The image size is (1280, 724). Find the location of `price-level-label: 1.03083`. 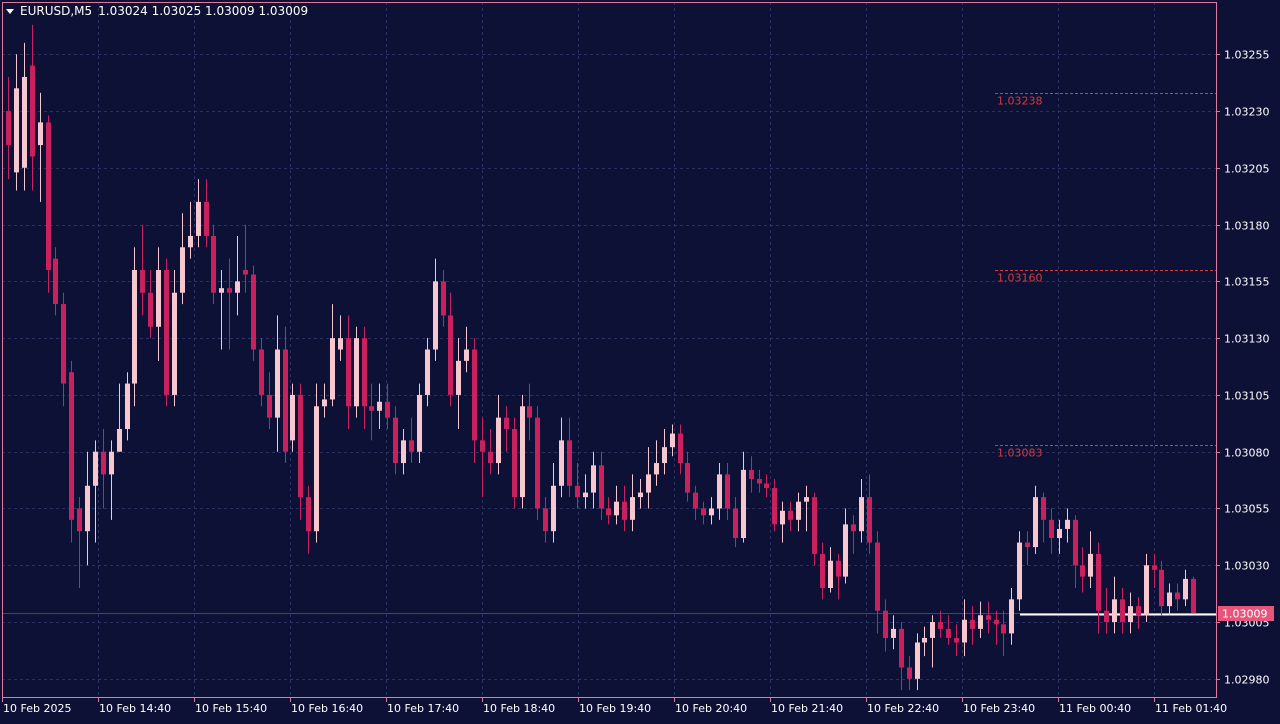

price-level-label: 1.03083 is located at coordinates (1020, 453).